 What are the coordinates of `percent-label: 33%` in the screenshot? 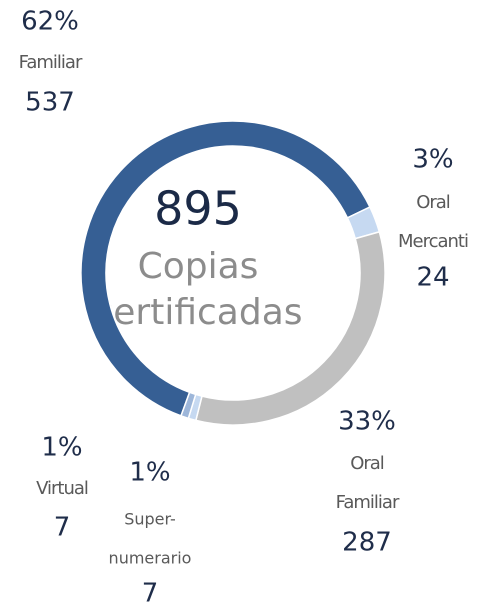 It's located at (367, 422).